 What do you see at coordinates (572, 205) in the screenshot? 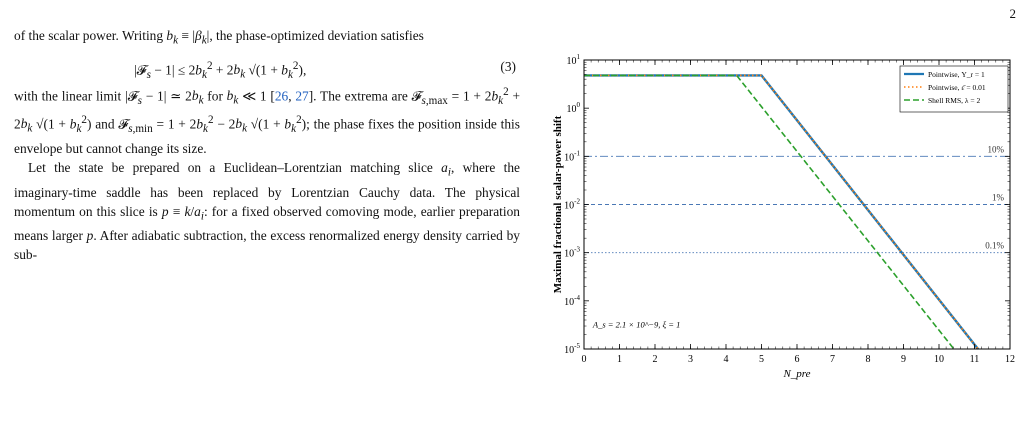
I see `y-tick-label: 10⁻²` at bounding box center [572, 205].